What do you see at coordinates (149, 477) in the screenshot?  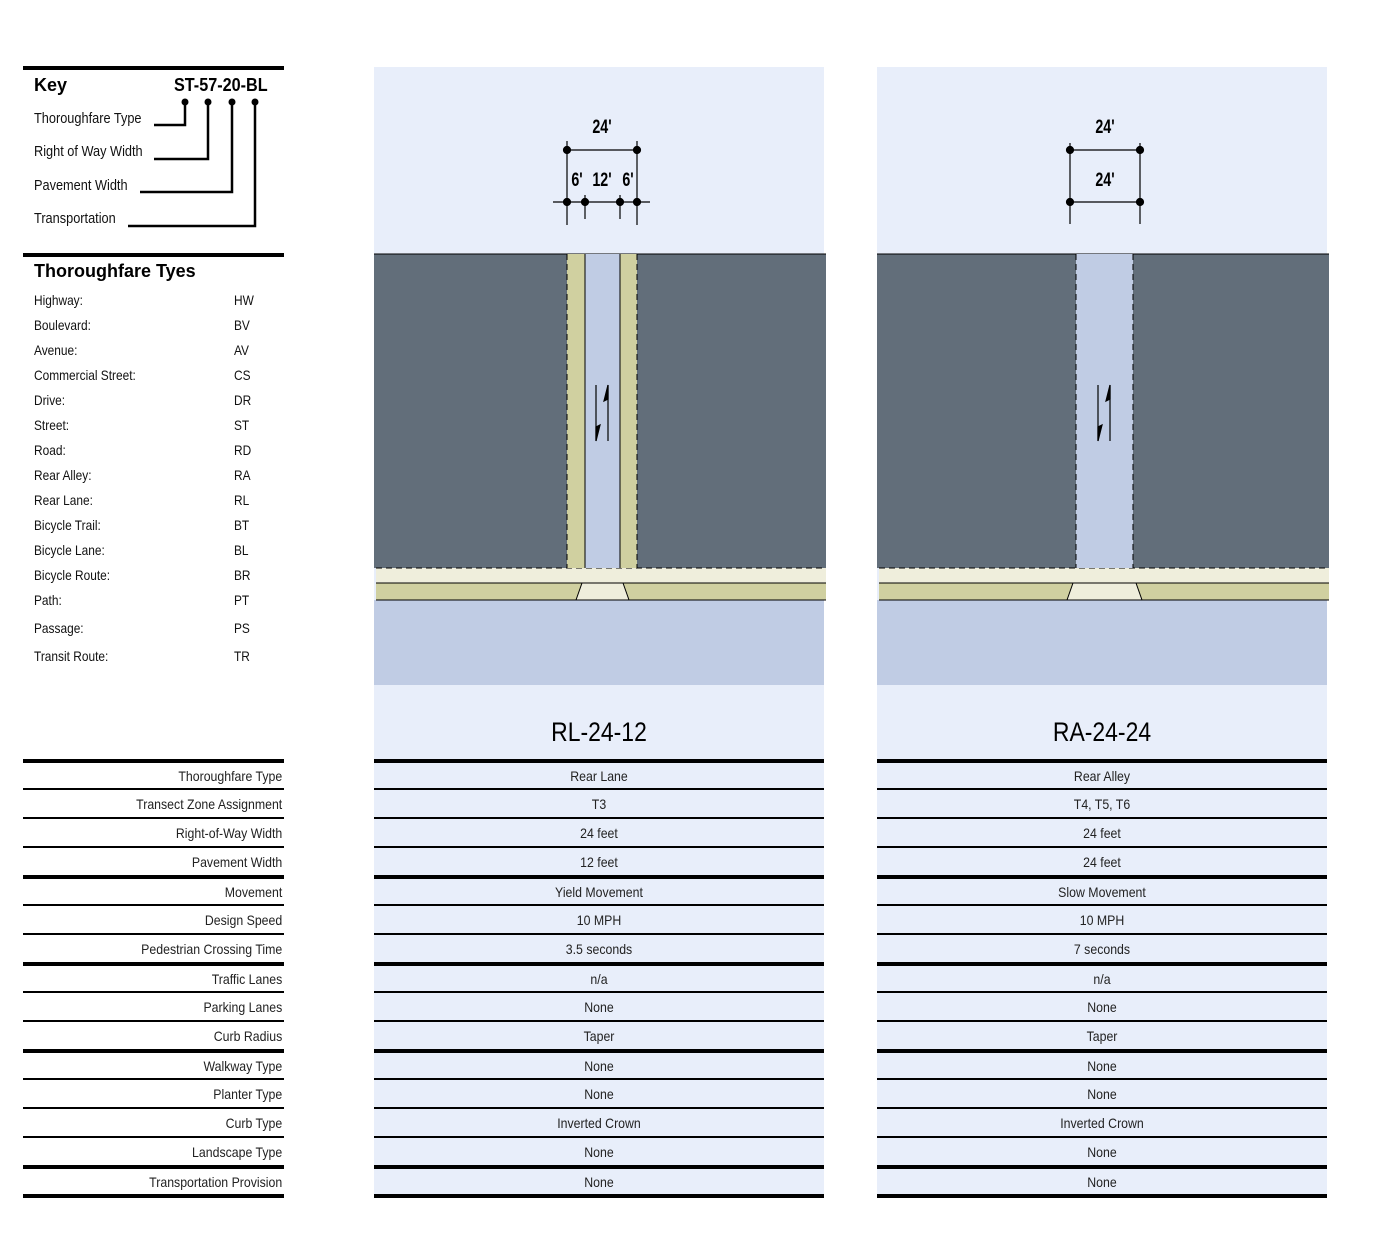 I see `type-row: Rear Alley: RA` at bounding box center [149, 477].